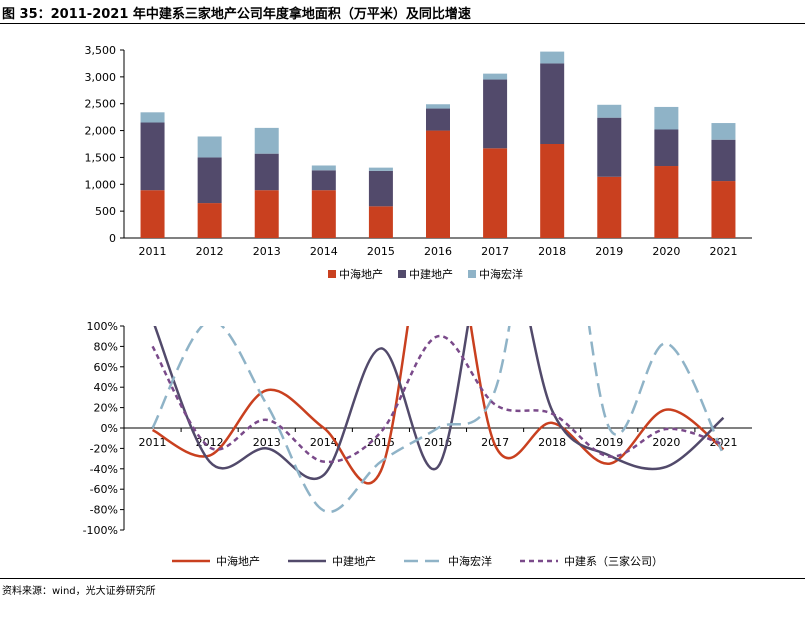  Describe the element at coordinates (210, 442) in the screenshot. I see `line-x-tick-label: 2012` at that location.